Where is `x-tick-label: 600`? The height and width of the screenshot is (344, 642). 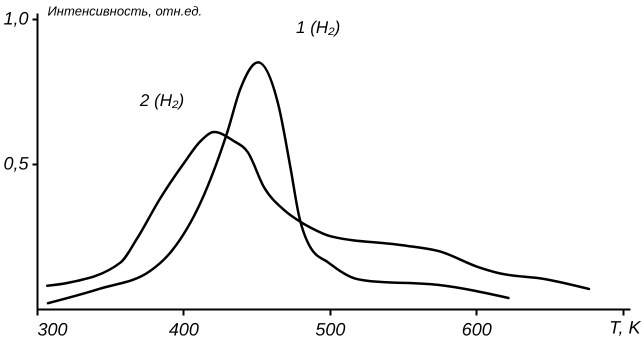
x-tick-label: 600 is located at coordinates (477, 330).